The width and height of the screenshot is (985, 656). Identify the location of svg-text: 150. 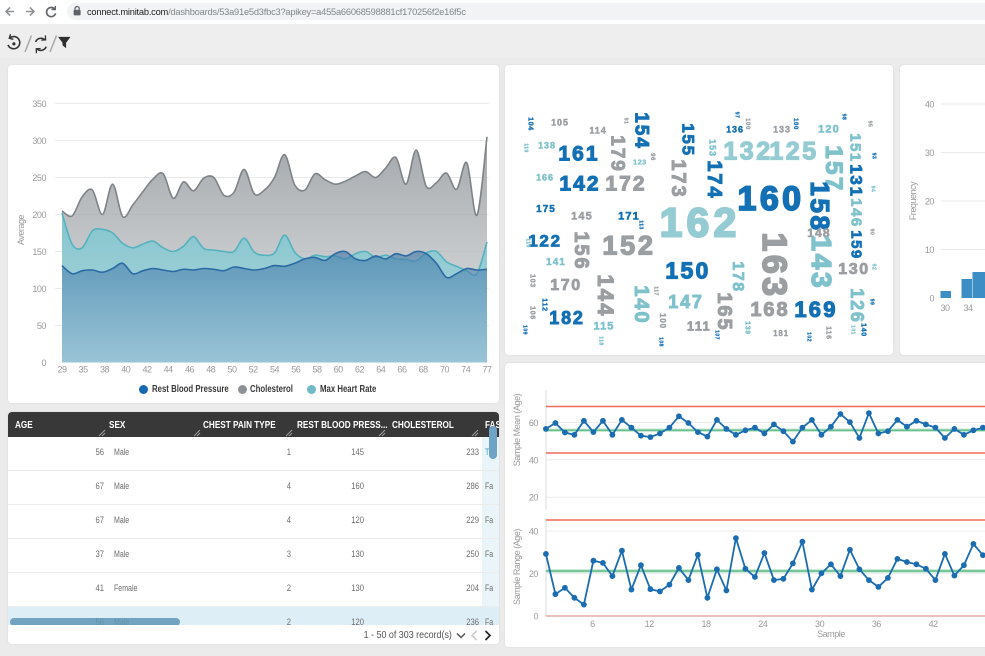
(39, 252).